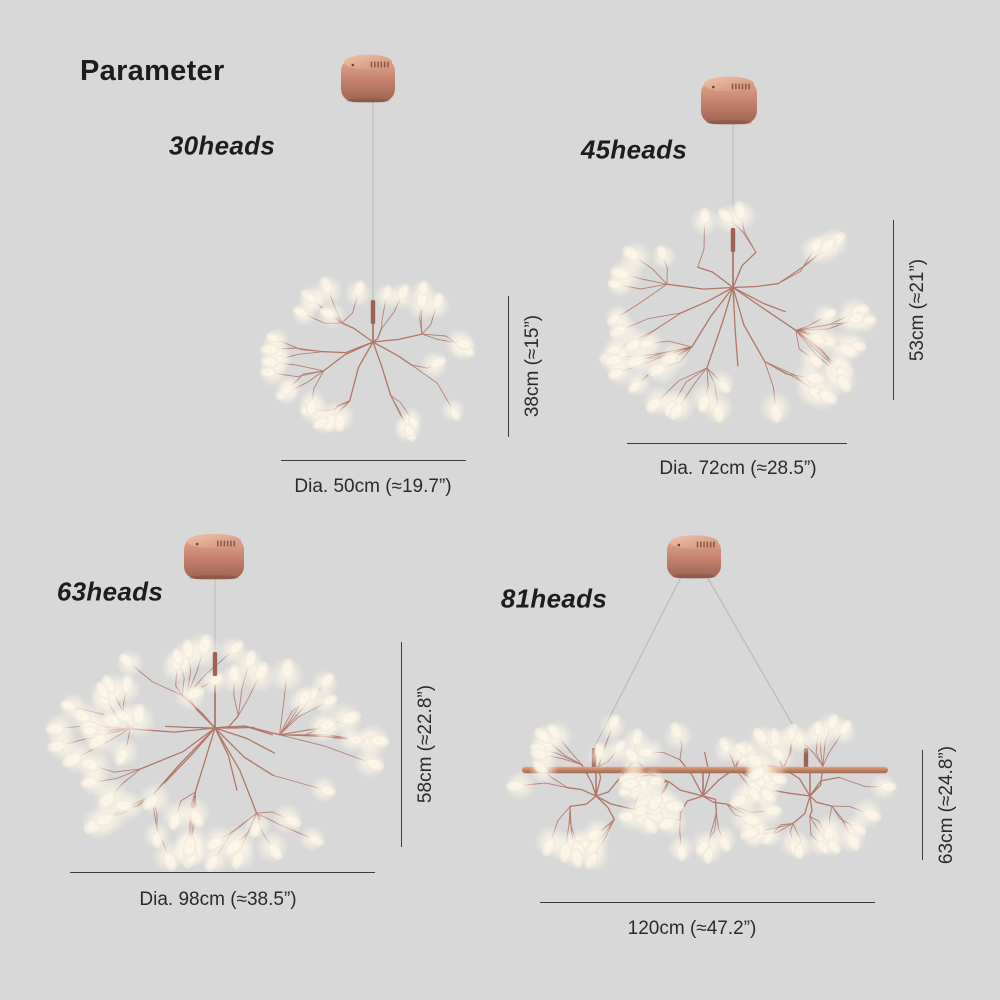  What do you see at coordinates (532, 366) in the screenshot?
I see `height-dim-label-30: 38cm (≈15”)` at bounding box center [532, 366].